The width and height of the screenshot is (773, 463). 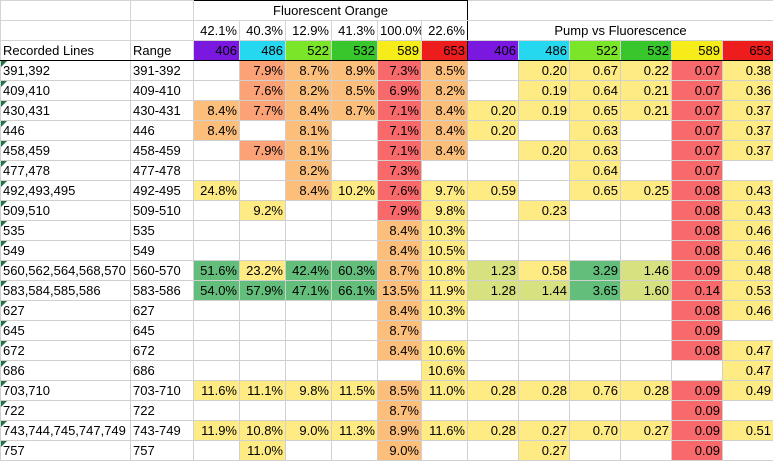 What do you see at coordinates (595, 270) in the screenshot?
I see `pump-ratio-cell: 3.29` at bounding box center [595, 270].